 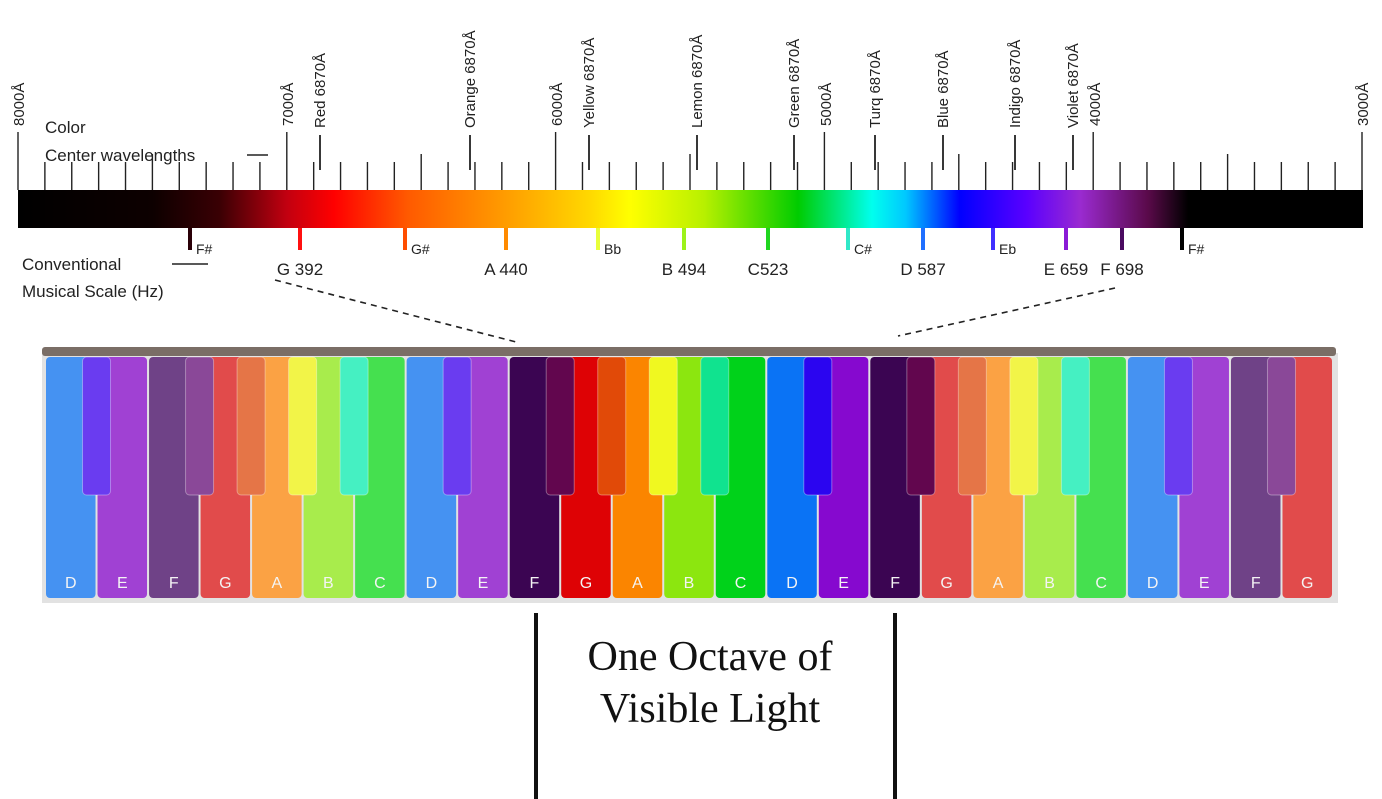 What do you see at coordinates (506, 269) in the screenshot?
I see `note-label: A 440` at bounding box center [506, 269].